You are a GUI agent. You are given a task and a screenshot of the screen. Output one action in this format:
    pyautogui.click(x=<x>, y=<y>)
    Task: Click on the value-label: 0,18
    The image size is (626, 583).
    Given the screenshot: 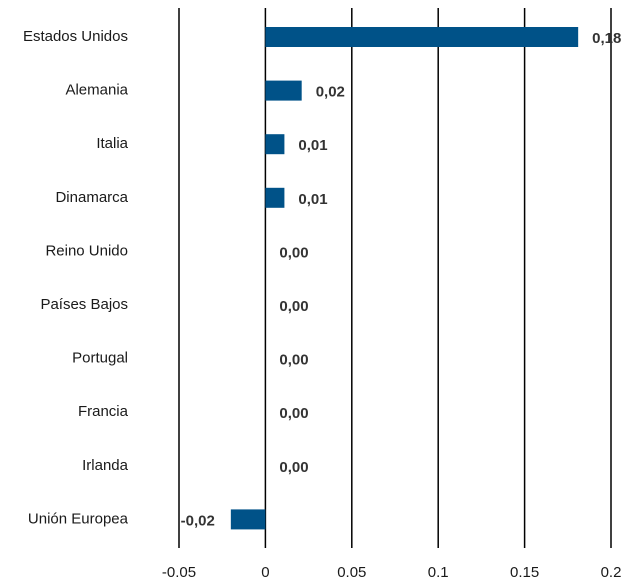 What is the action you would take?
    pyautogui.click(x=606, y=38)
    